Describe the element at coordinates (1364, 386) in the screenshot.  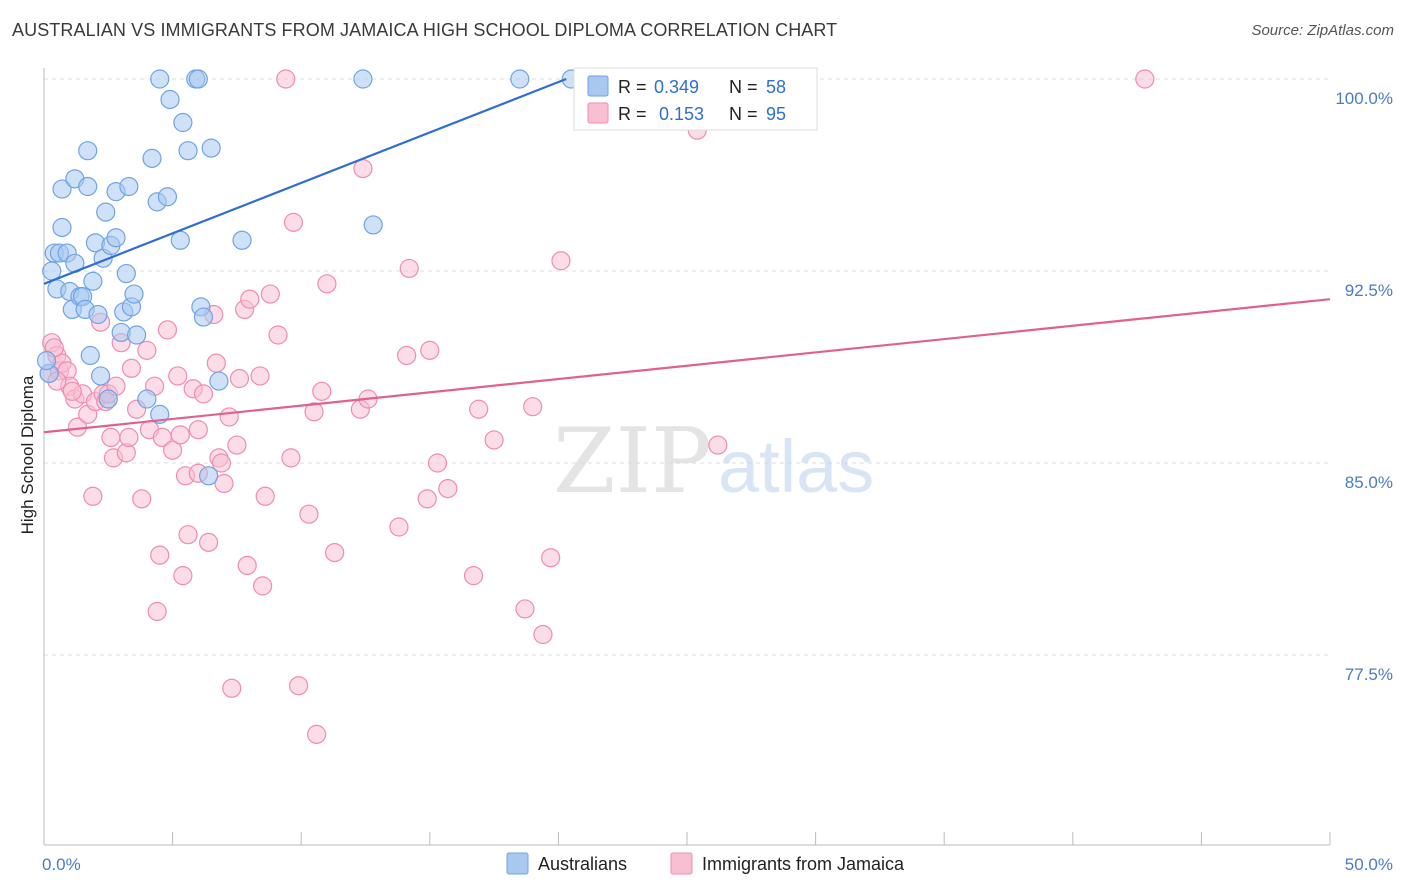
I see `y-axis-tick-labels: 100.0% 92.5% 85.0% 77.5%` at that location.